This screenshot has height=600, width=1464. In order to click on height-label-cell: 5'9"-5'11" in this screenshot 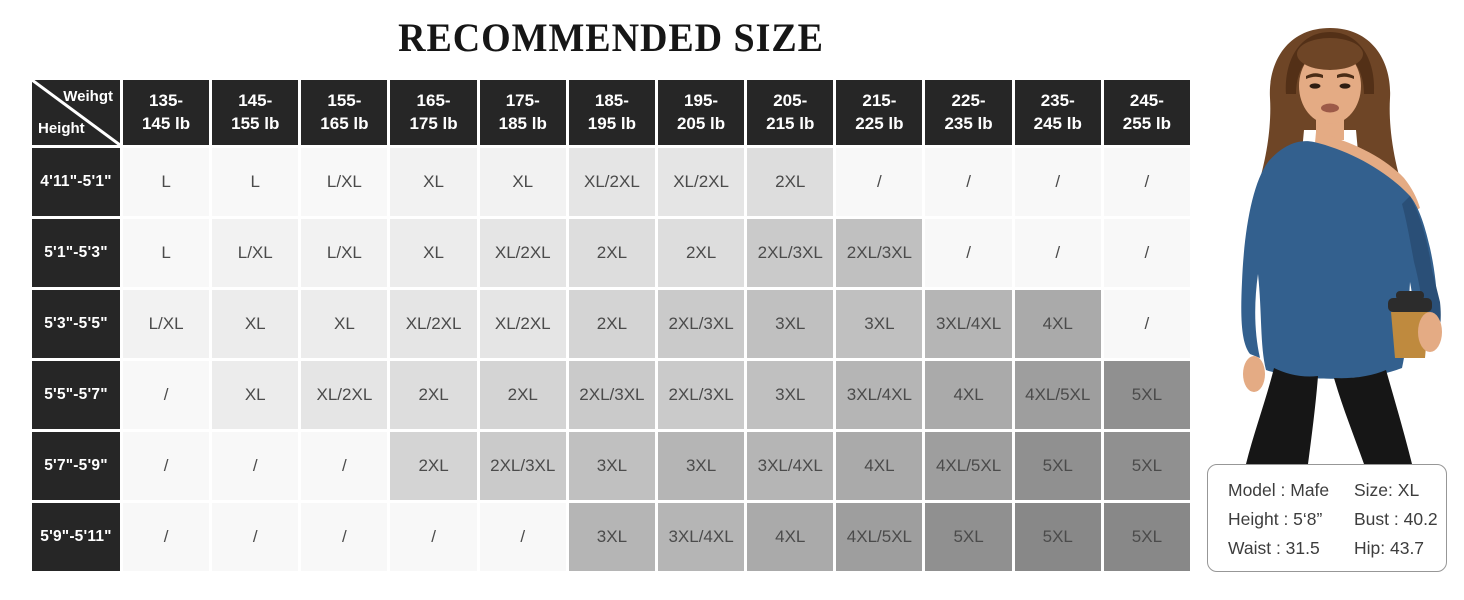, I will do `click(76, 537)`.